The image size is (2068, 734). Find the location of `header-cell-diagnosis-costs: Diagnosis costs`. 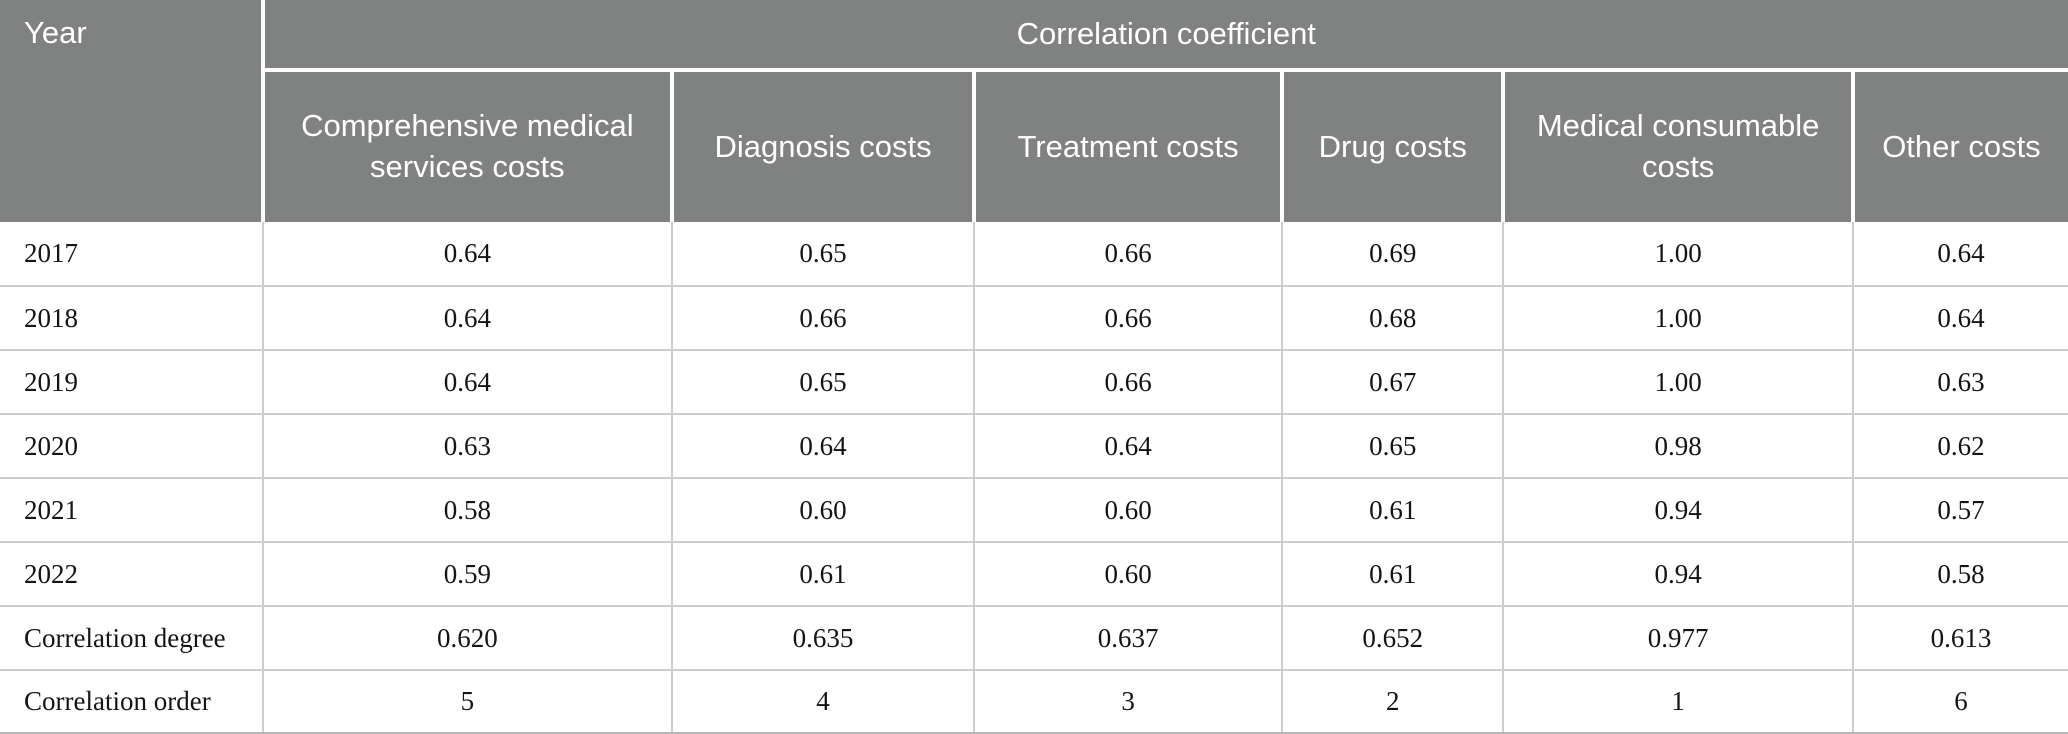

header-cell-diagnosis-costs: Diagnosis costs is located at coordinates (822, 146).